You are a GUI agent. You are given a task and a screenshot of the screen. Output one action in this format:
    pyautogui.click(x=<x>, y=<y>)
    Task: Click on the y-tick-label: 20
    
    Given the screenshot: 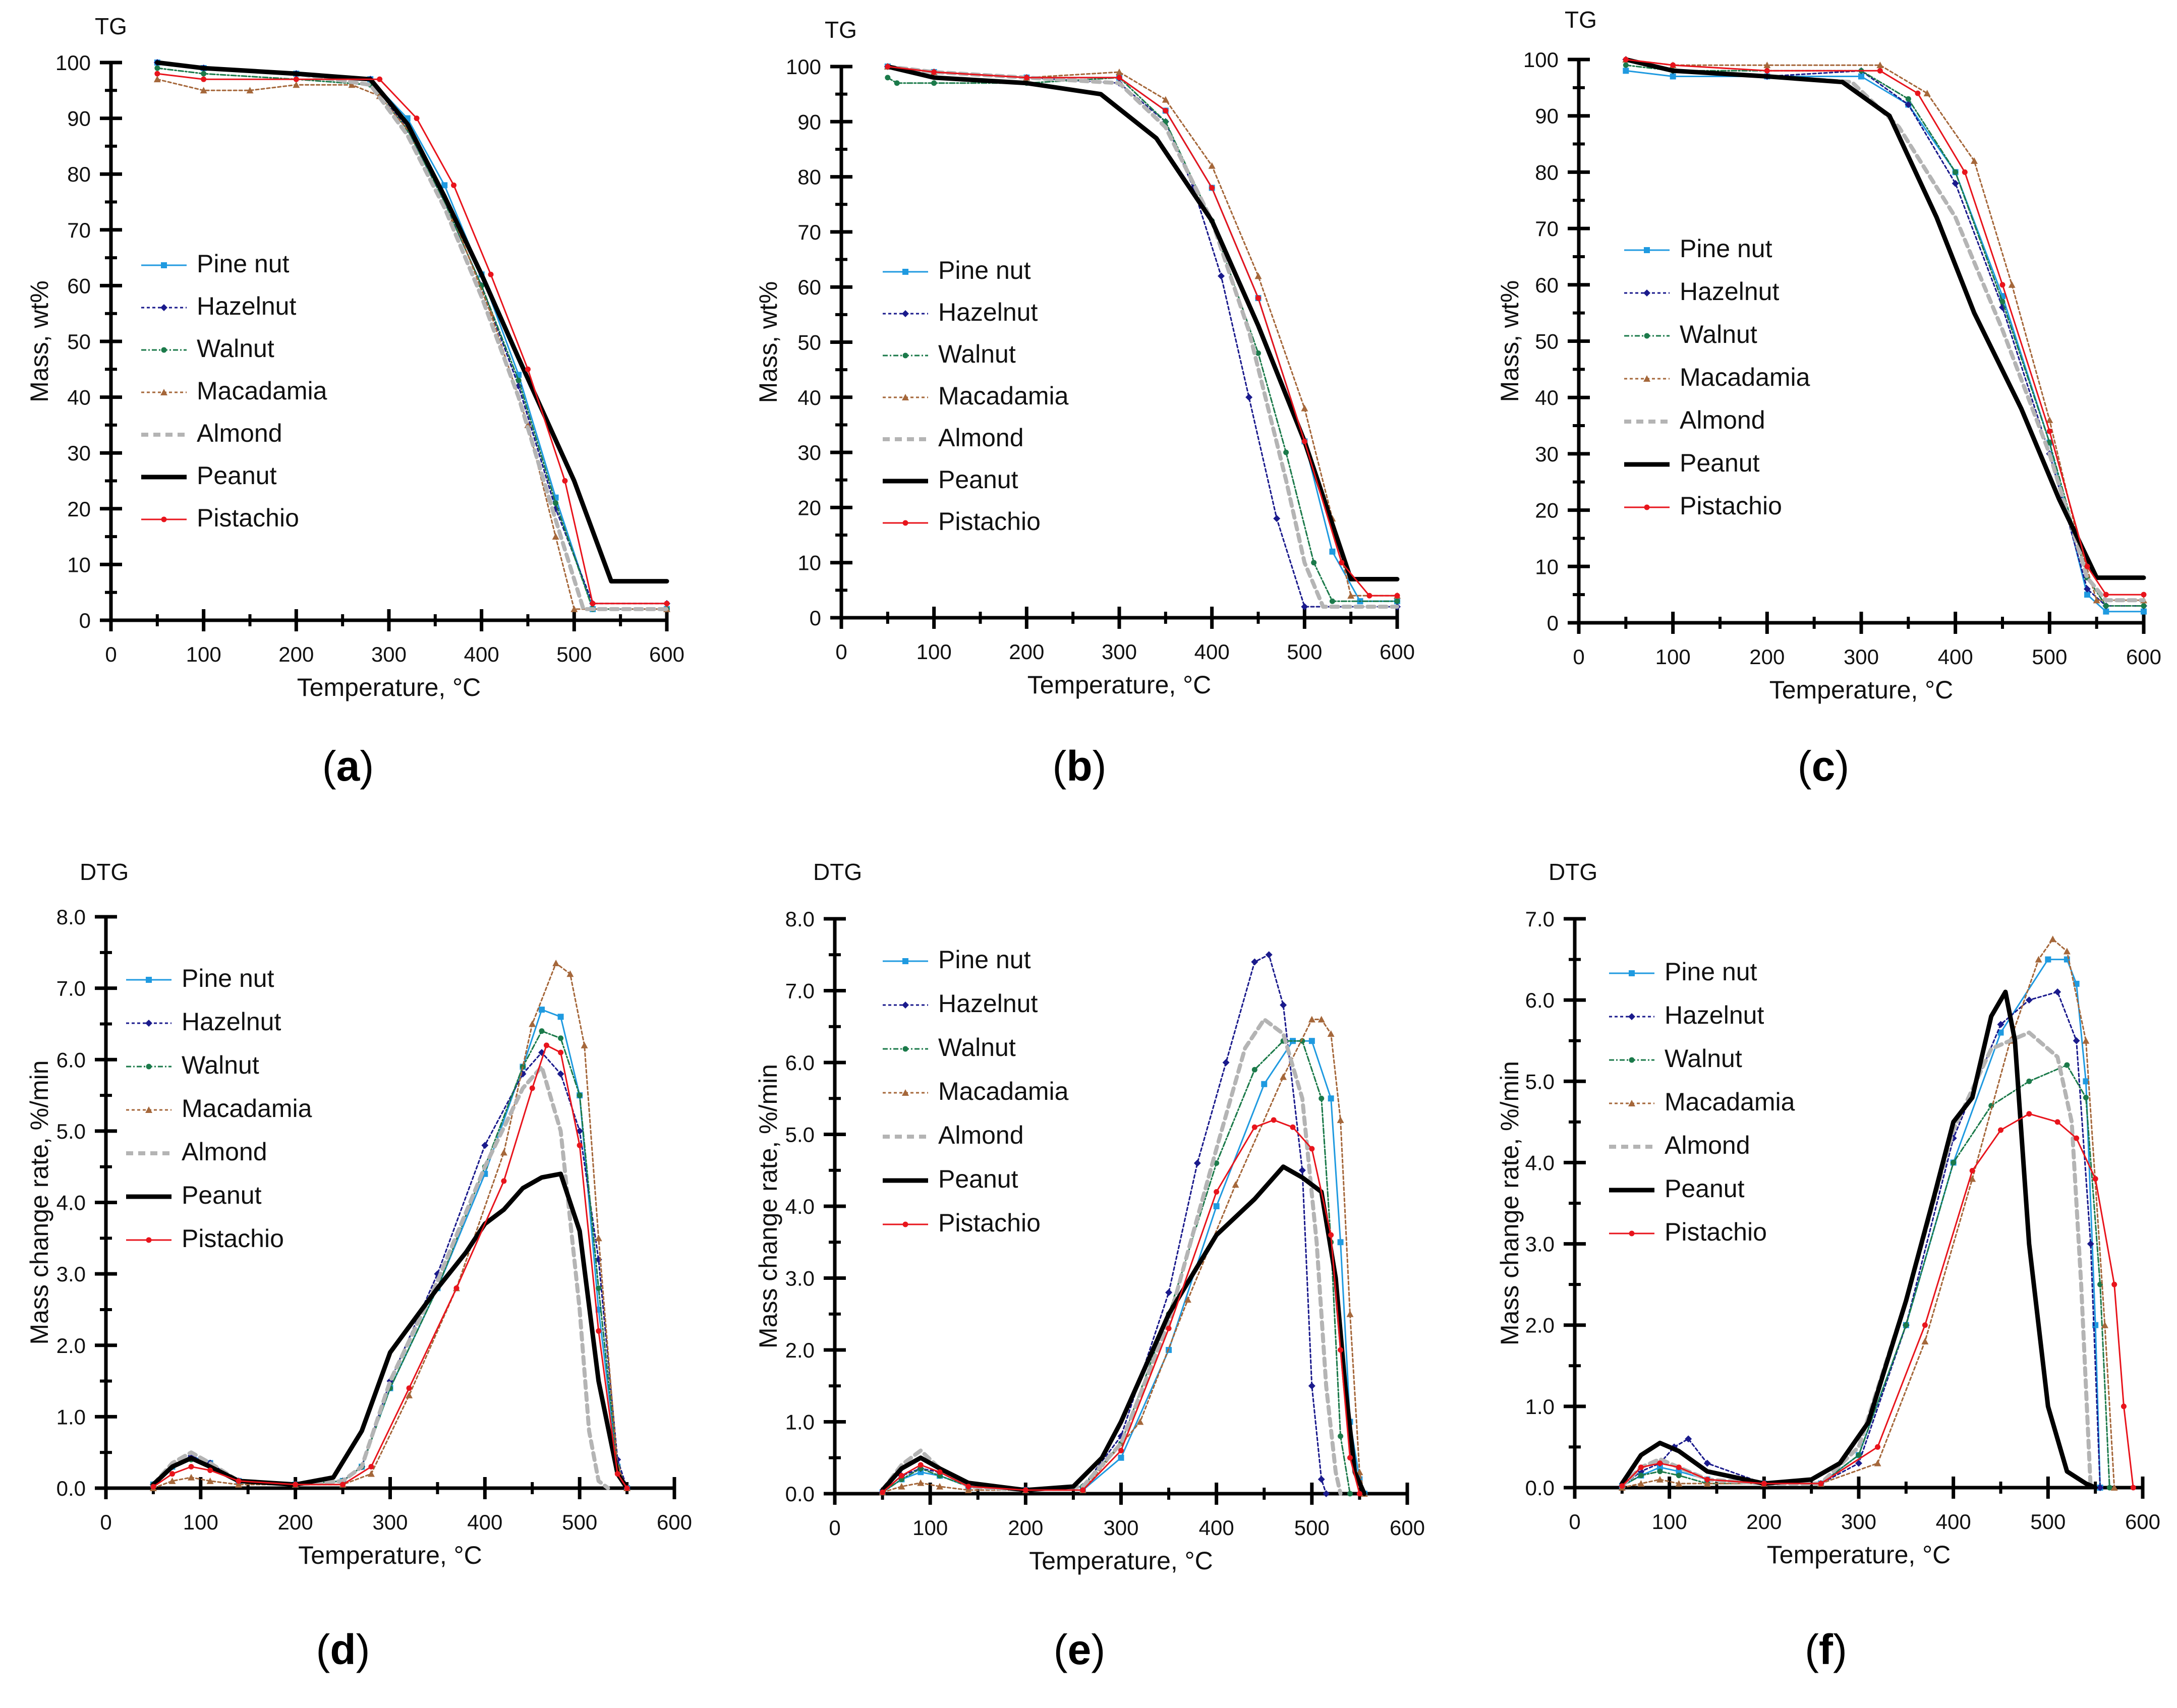 What is the action you would take?
    pyautogui.click(x=1547, y=510)
    